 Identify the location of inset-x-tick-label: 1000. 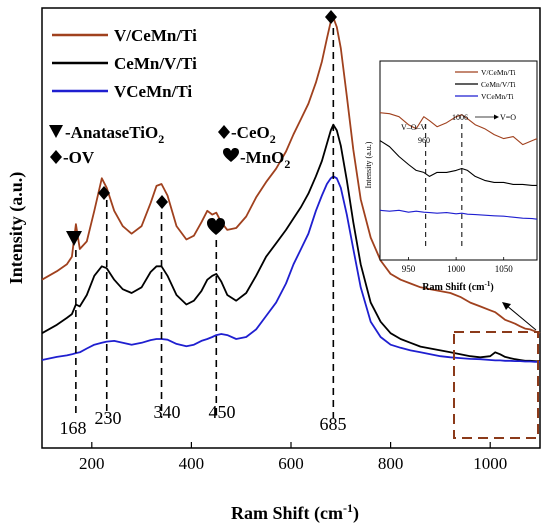
(456, 269).